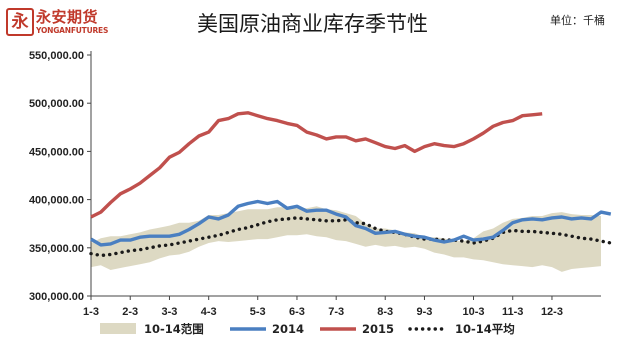 The height and width of the screenshot is (347, 625). I want to click on x-tick-label: 5-3, so click(258, 312).